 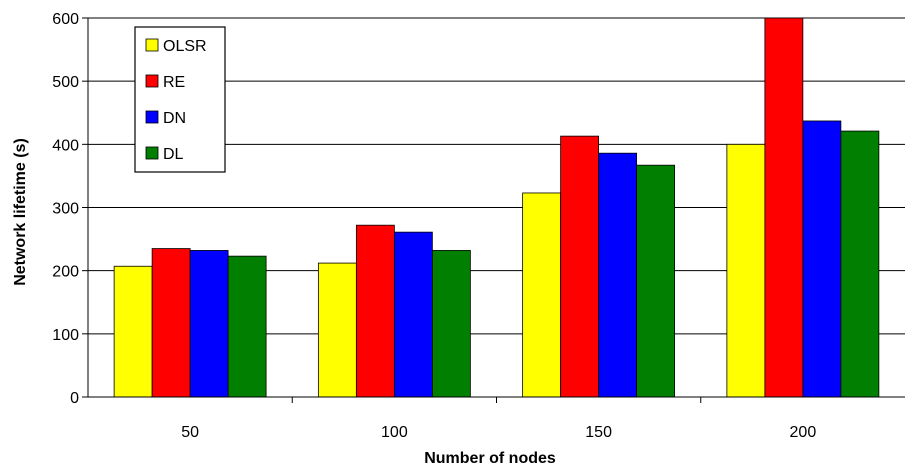 What do you see at coordinates (65, 335) in the screenshot?
I see `y-tick-label: 100` at bounding box center [65, 335].